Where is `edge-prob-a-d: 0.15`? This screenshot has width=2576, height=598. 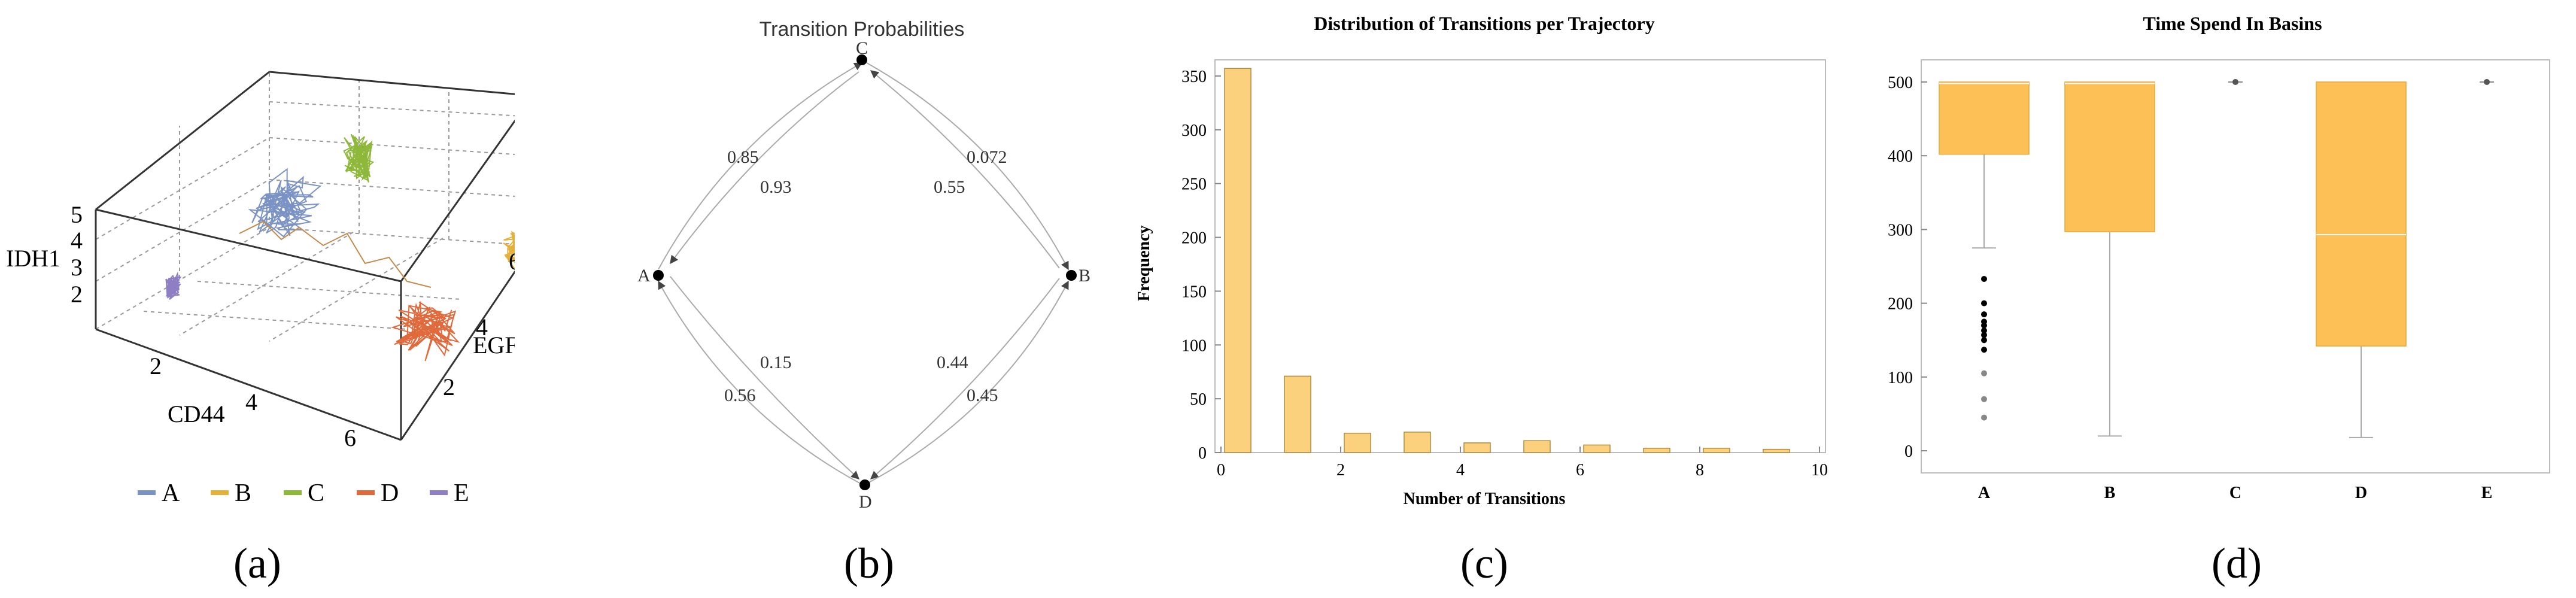
edge-prob-a-d: 0.15 is located at coordinates (776, 363).